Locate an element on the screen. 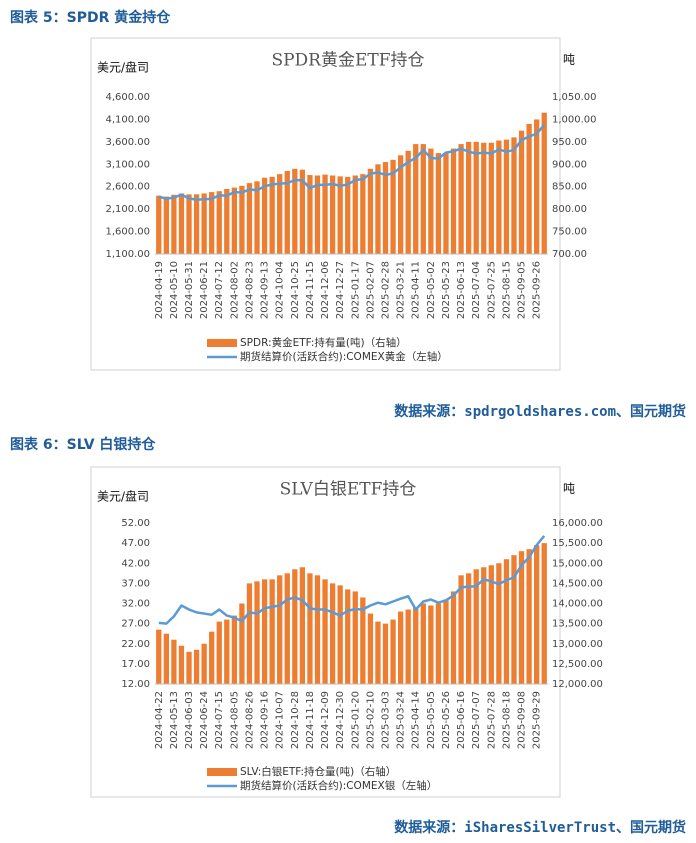 The width and height of the screenshot is (696, 843). y2-tick-label: 900.00 is located at coordinates (569, 164).